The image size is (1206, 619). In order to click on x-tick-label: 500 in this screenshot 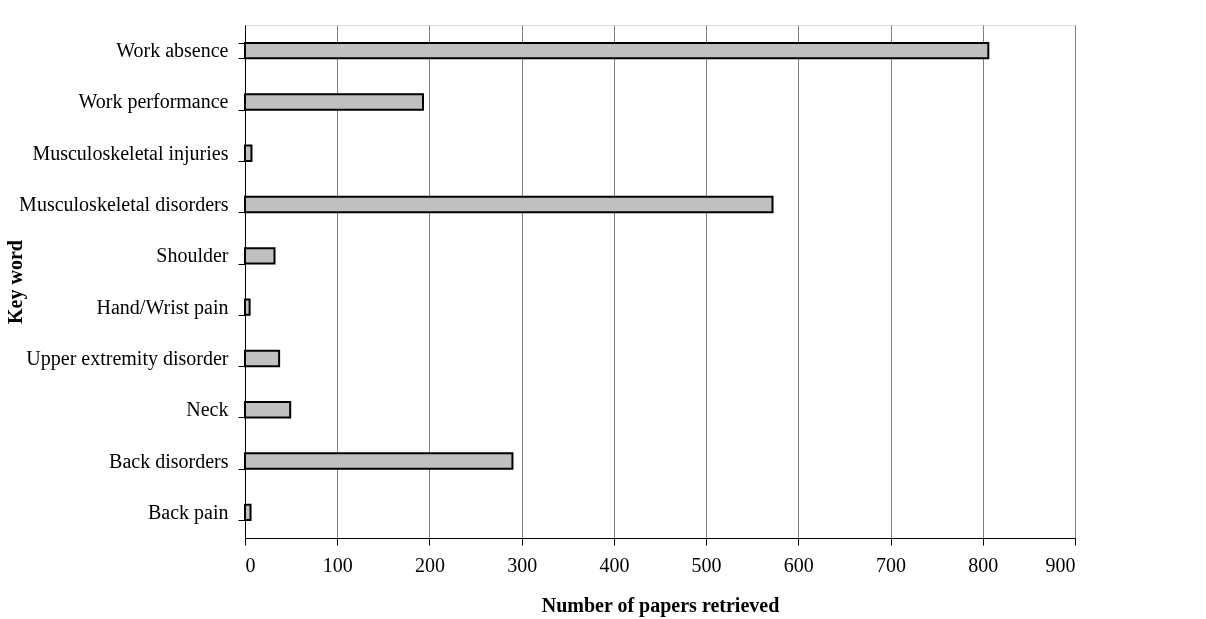, I will do `click(706, 564)`.